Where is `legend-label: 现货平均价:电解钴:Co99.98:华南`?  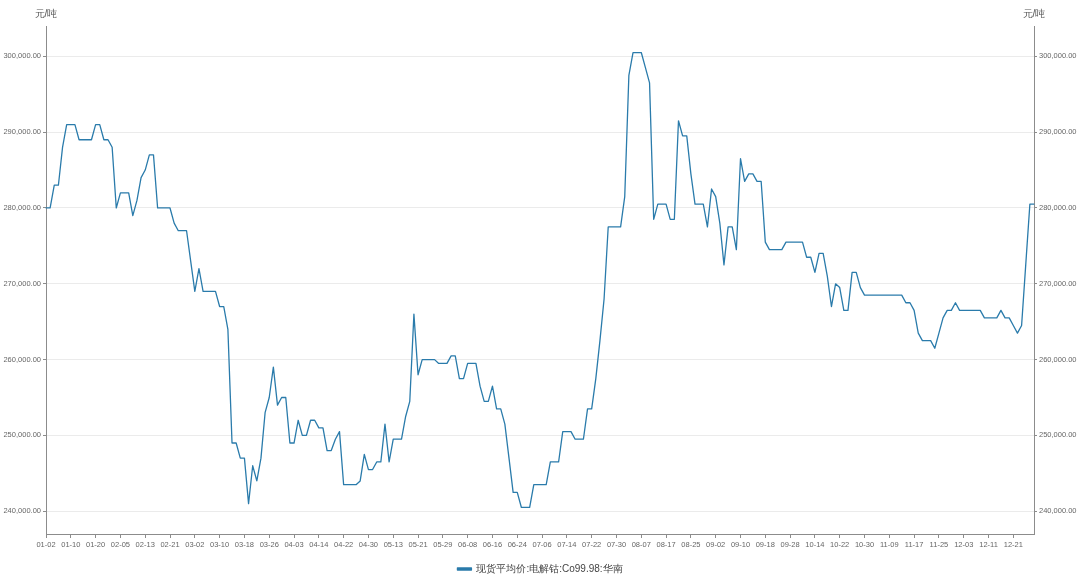 legend-label: 现货平均价:电解钴:Co99.98:华南 is located at coordinates (549, 568).